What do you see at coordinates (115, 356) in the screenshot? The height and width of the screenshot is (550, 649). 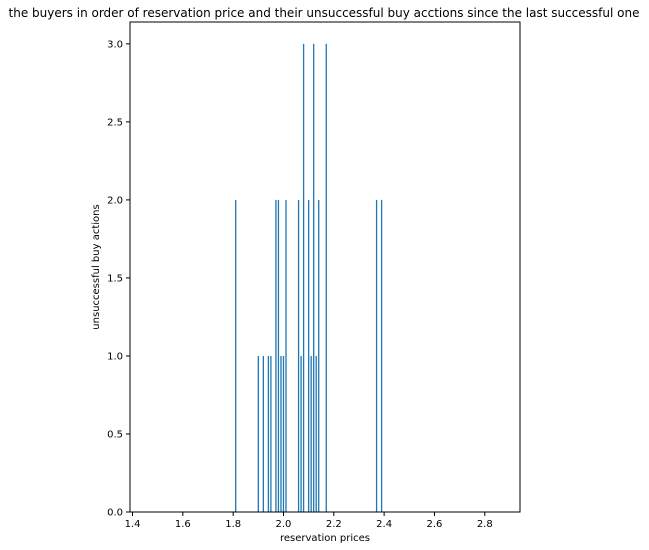 I see `y-tick-label: 1.0` at bounding box center [115, 356].